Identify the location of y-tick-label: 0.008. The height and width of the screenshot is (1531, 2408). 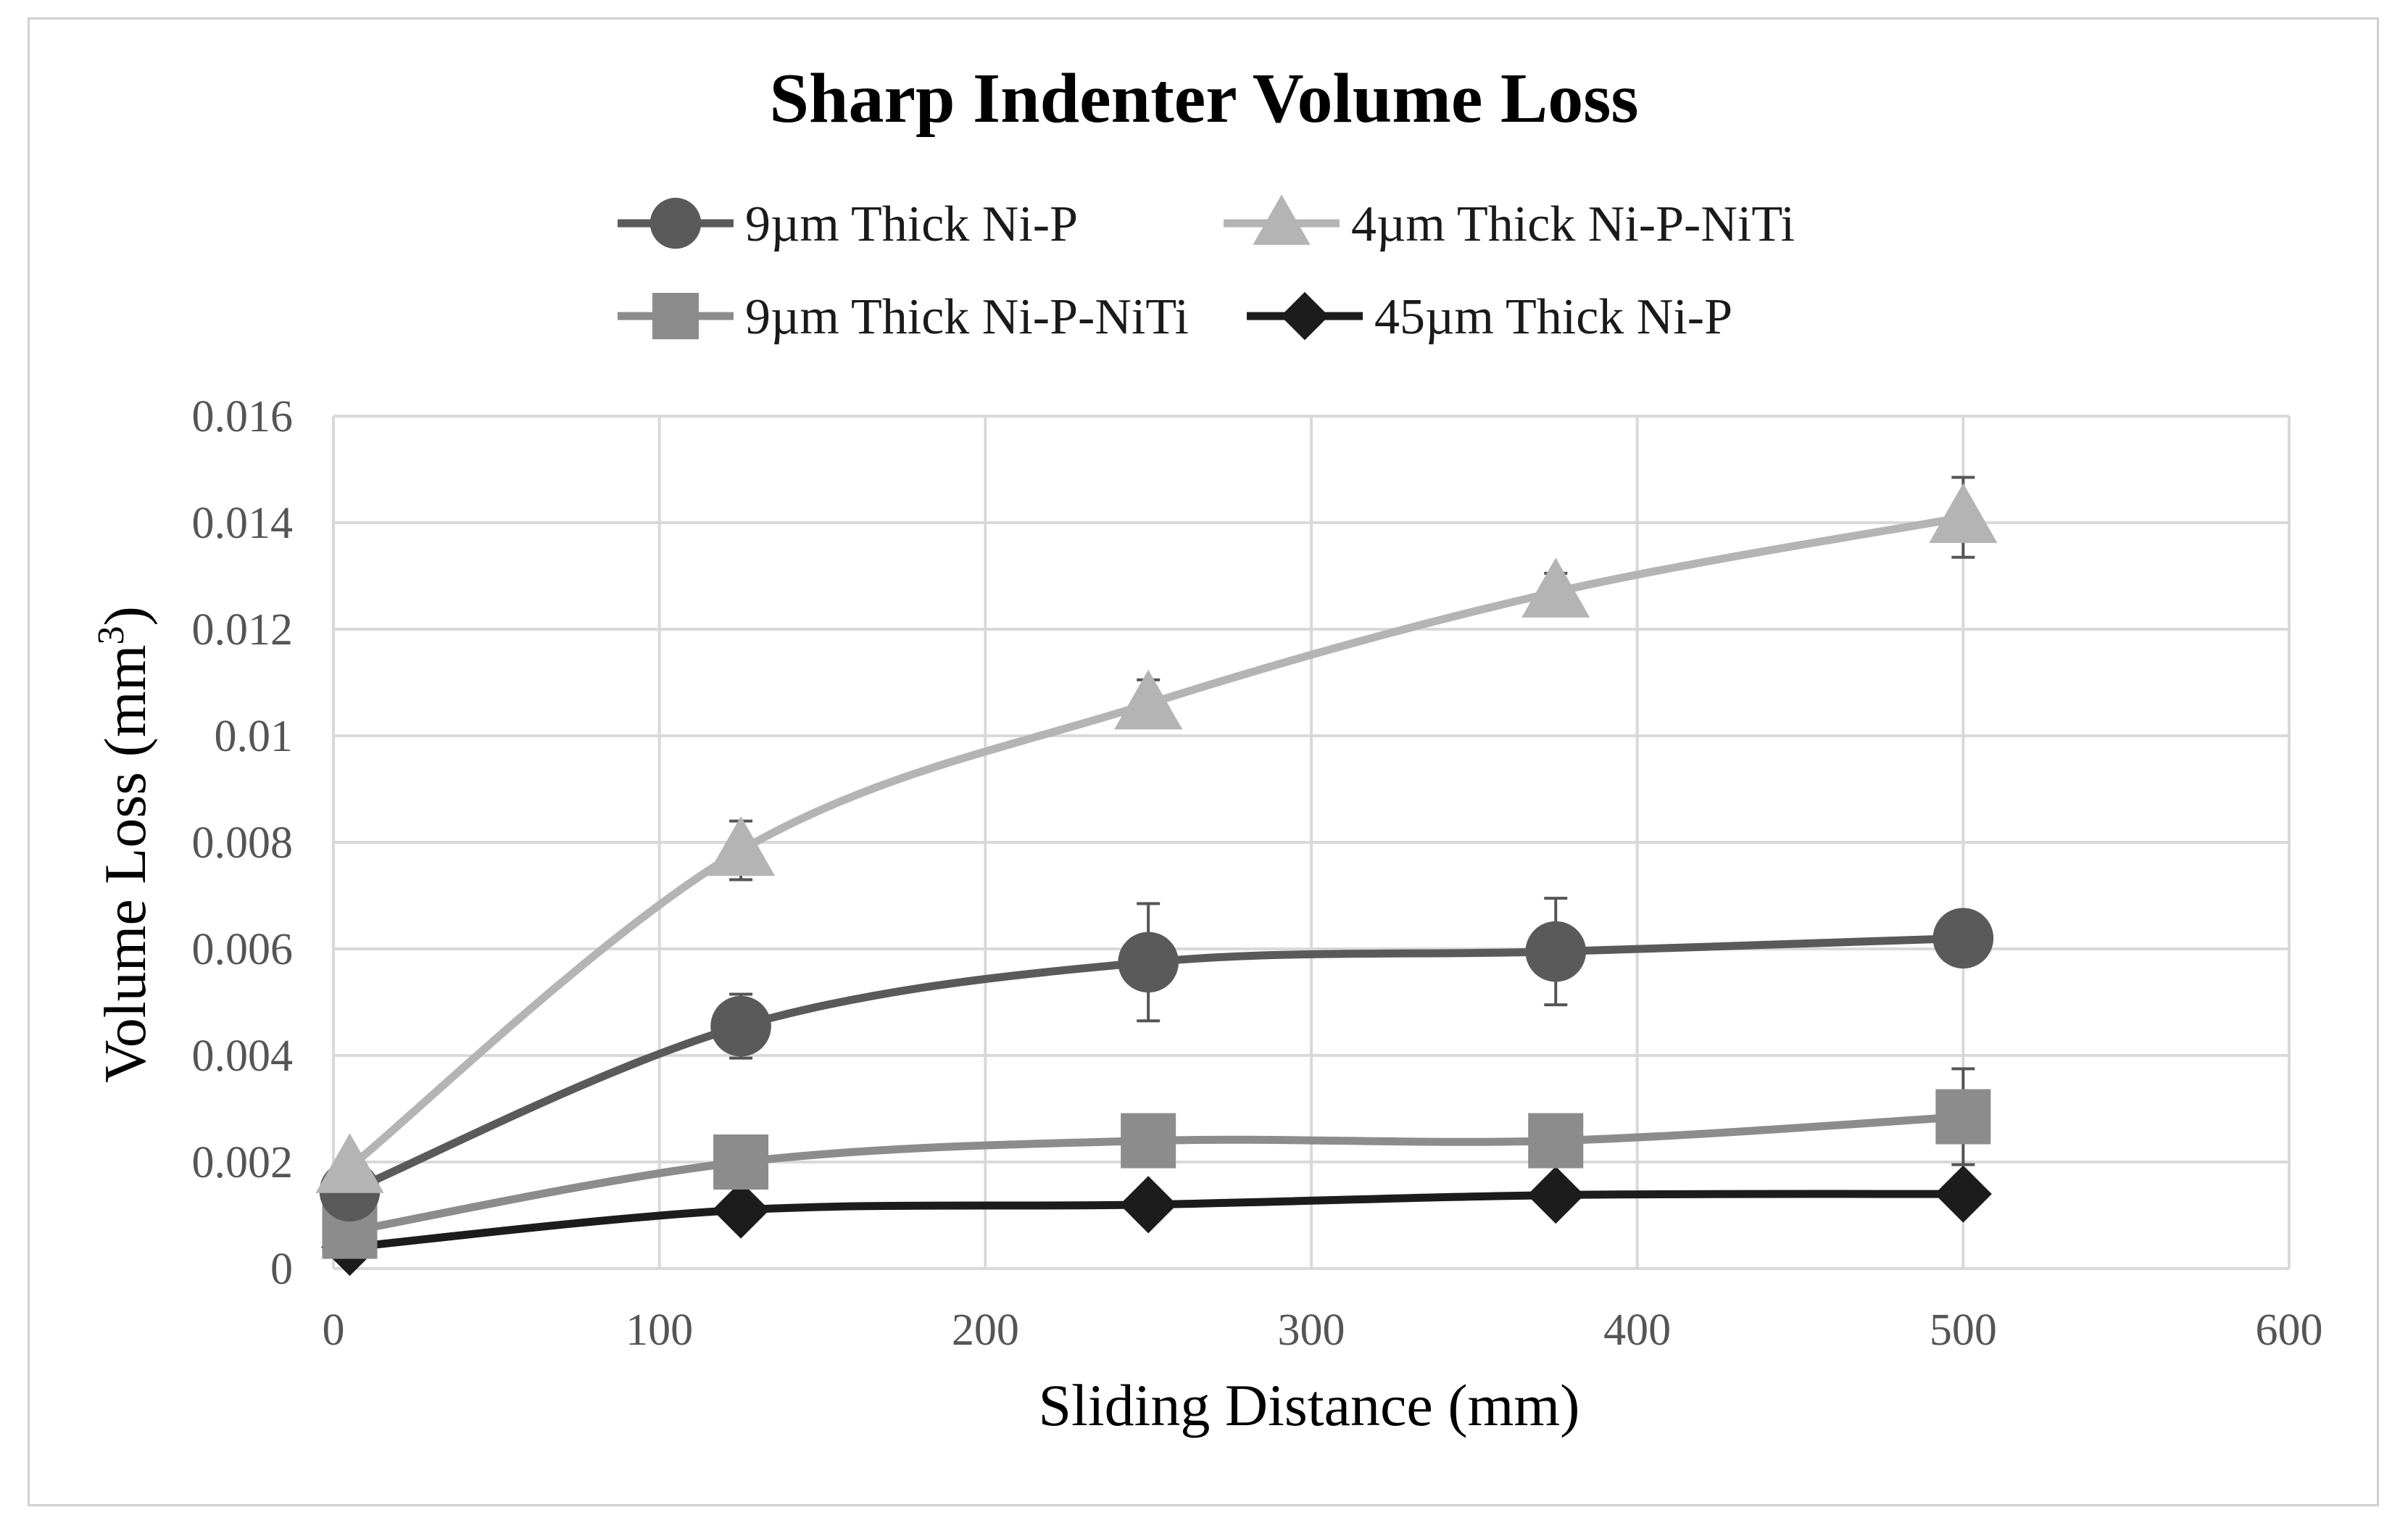
(243, 843).